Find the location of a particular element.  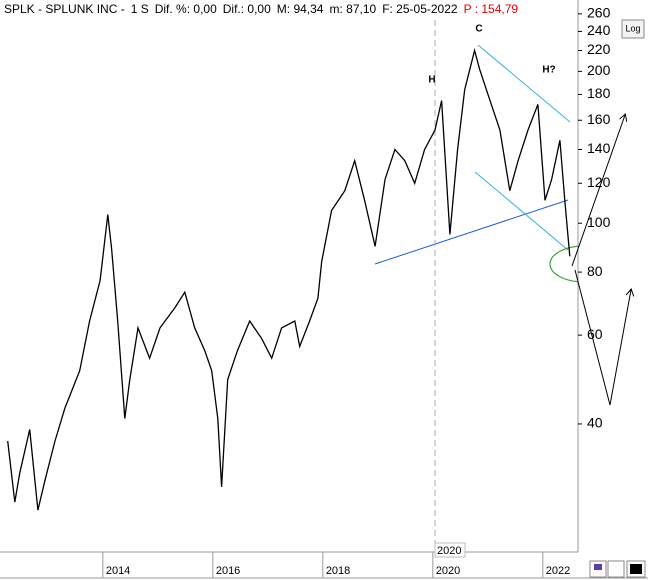

tool-icon is located at coordinates (616, 569).